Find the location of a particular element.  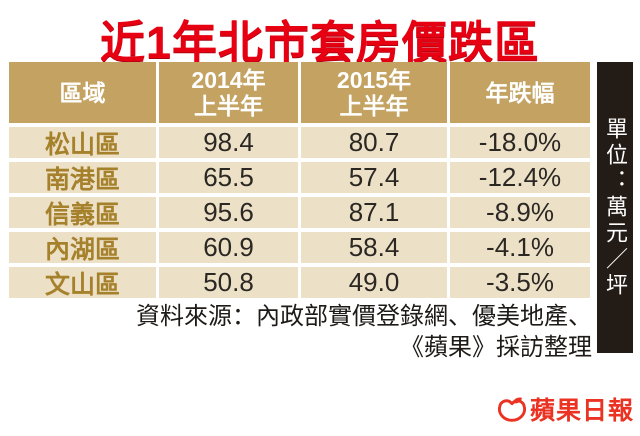

value-2014-cell: 98.4 is located at coordinates (228, 142).